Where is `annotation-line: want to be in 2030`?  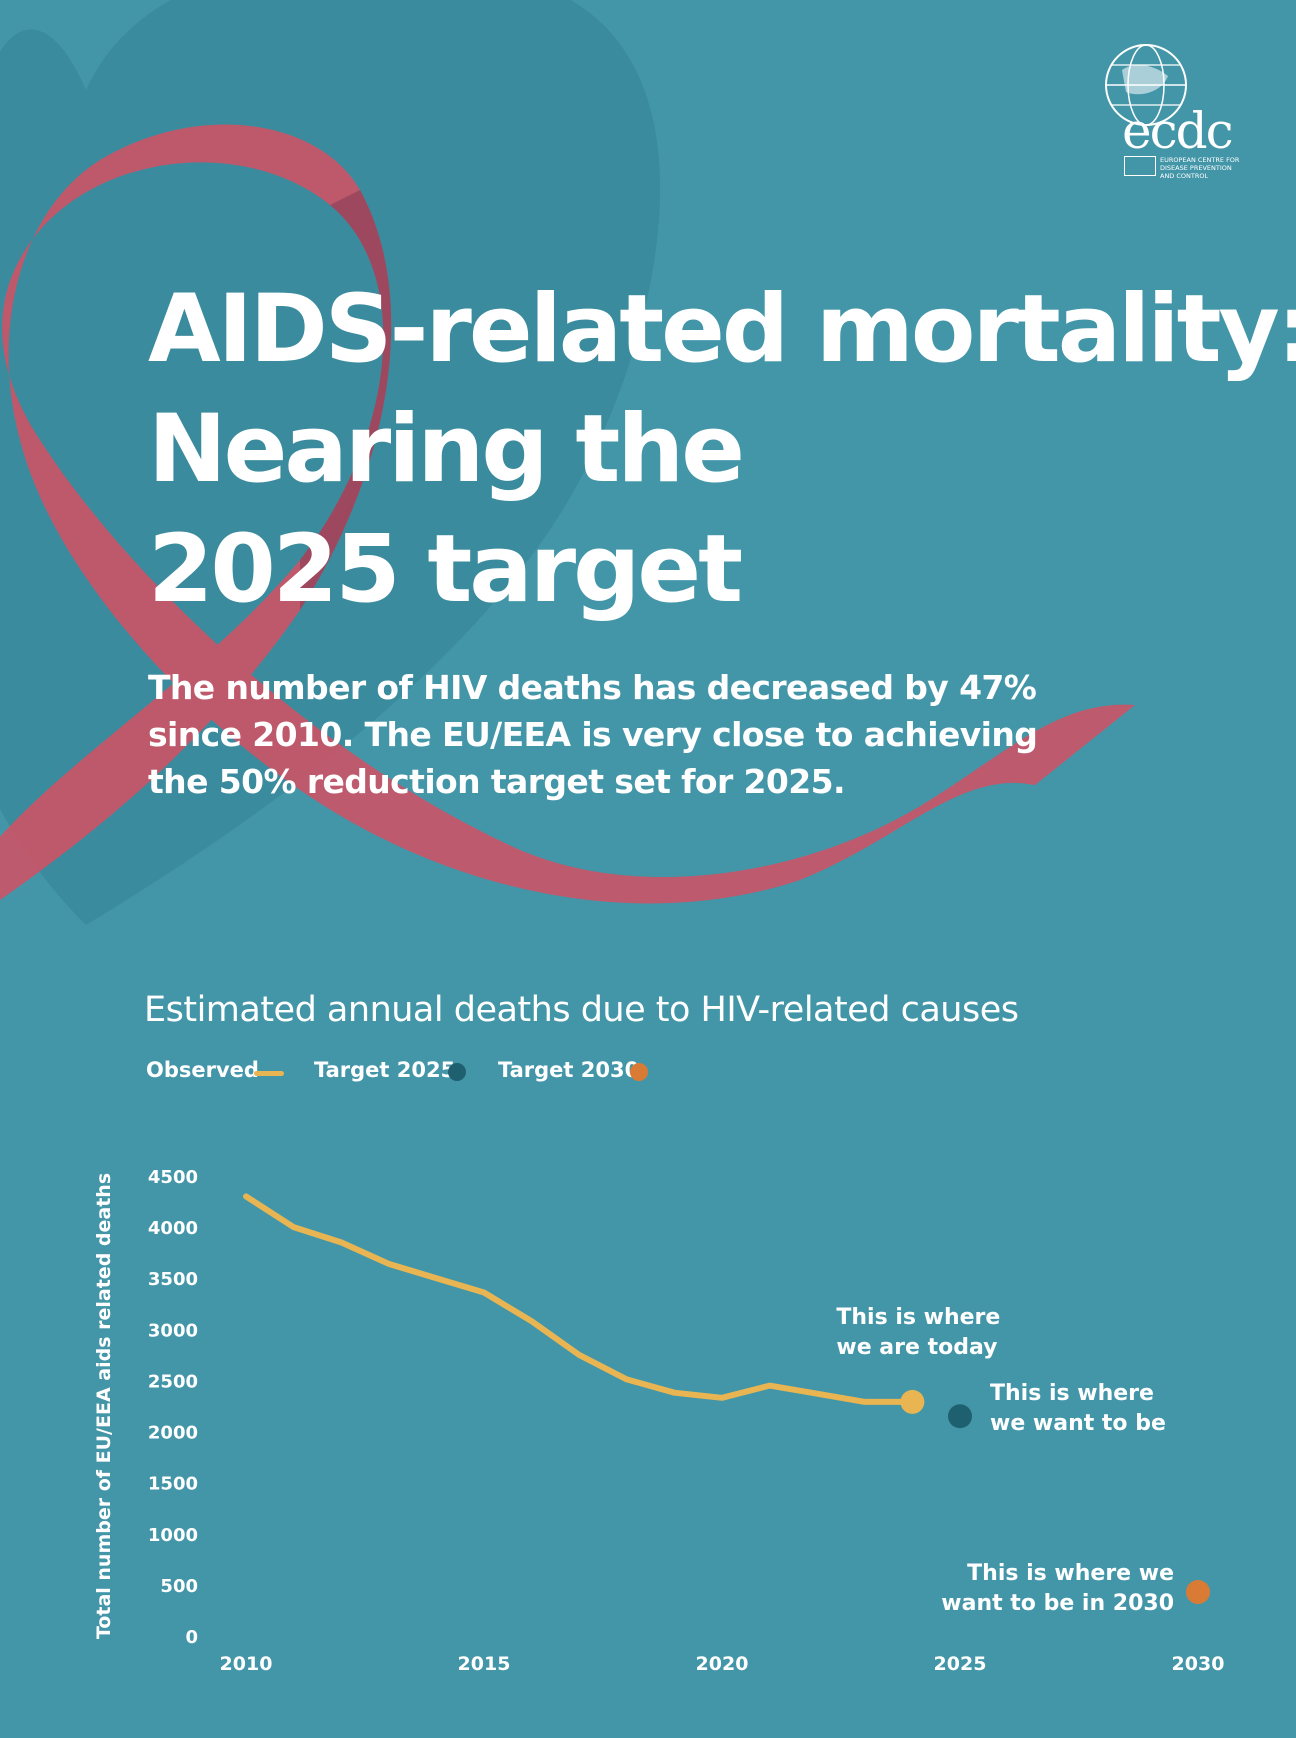
annotation-line: want to be in 2030 is located at coordinates (1057, 1603).